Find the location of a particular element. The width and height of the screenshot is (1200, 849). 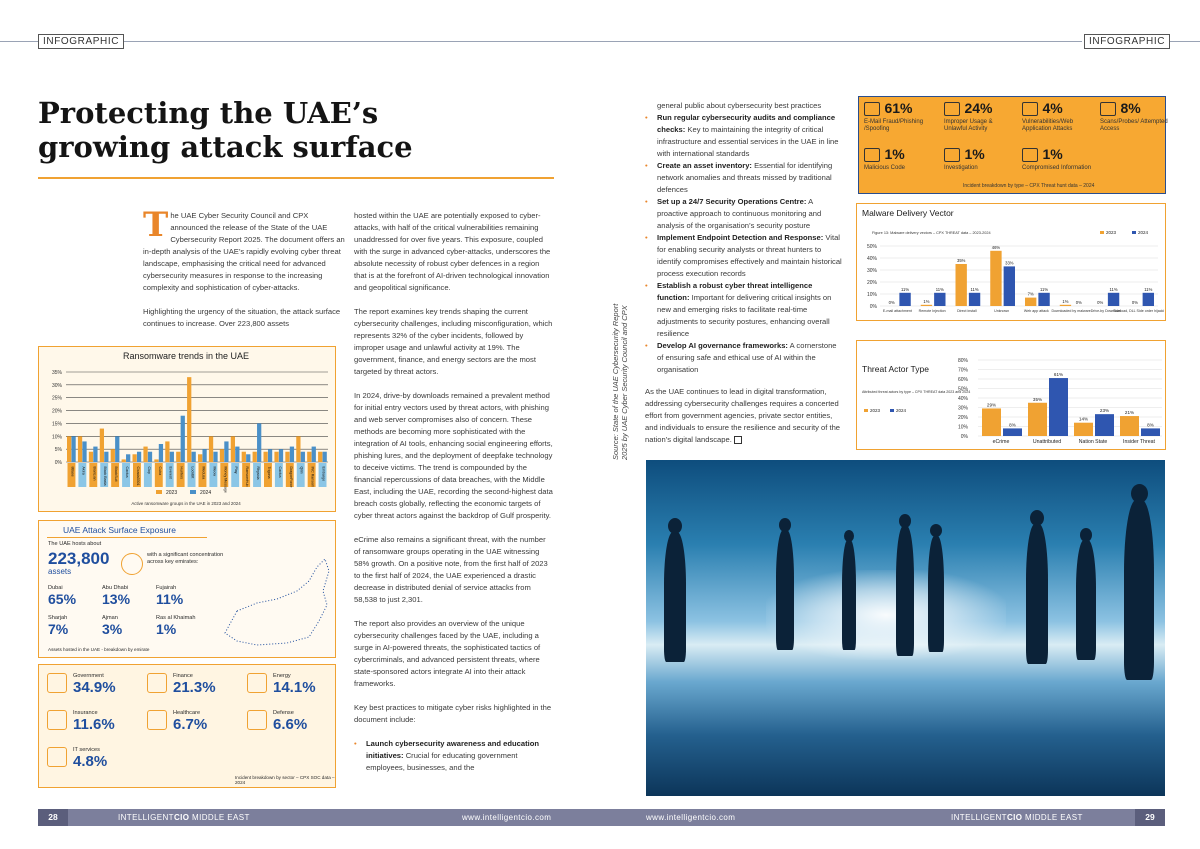

data-label: 23% is located at coordinates (1104, 410).